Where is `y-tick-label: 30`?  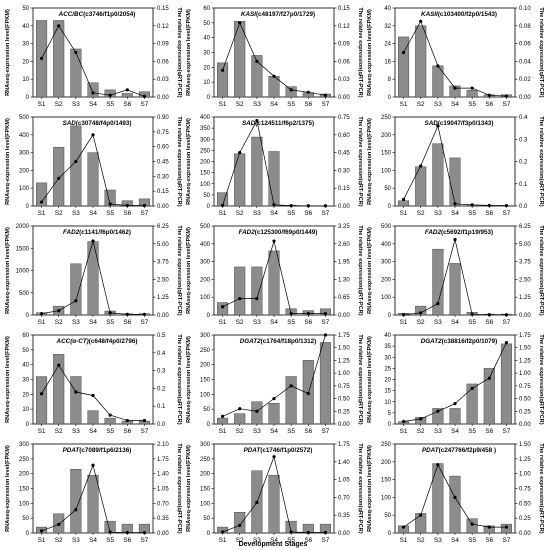
y-tick-label: 30 is located at coordinates (387, 358).